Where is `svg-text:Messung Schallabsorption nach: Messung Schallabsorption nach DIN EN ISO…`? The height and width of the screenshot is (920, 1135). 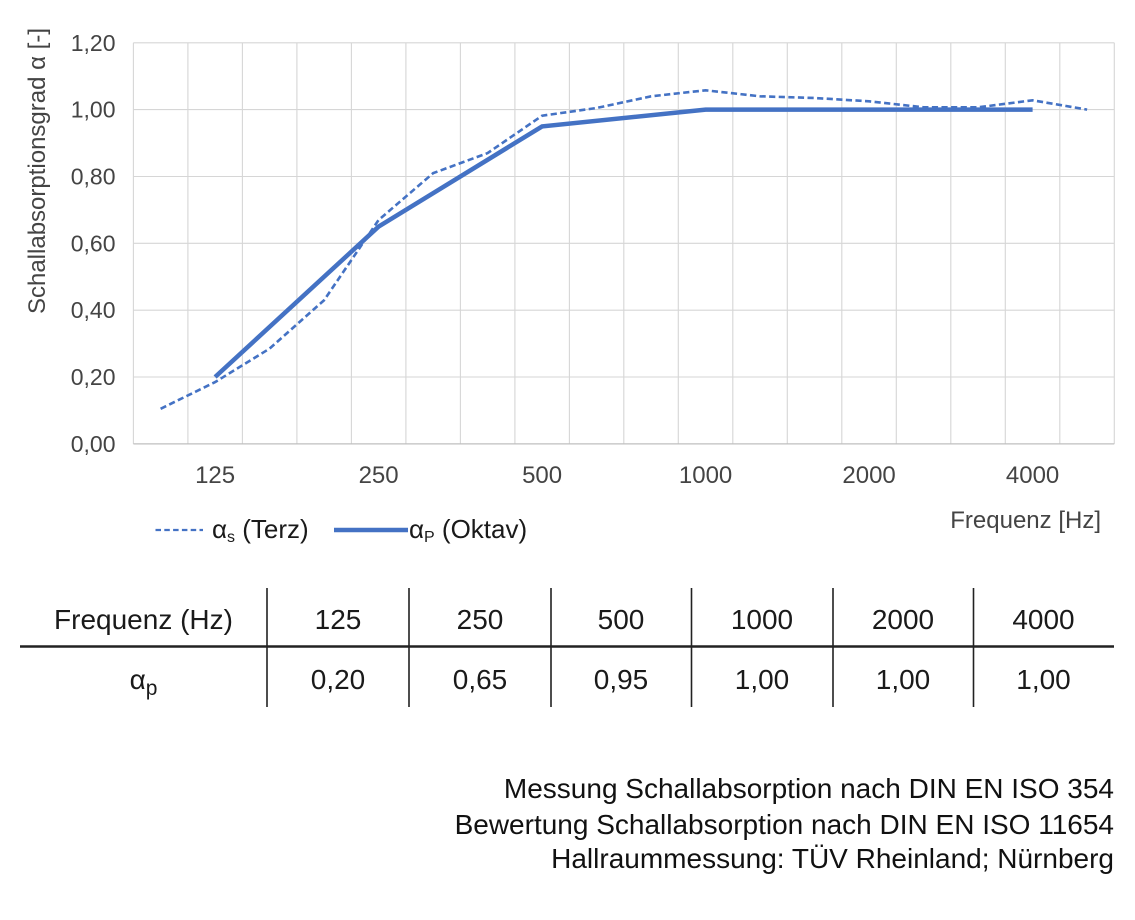 svg-text:Messung Schallabsorption nach: Messung Schallabsorption nach DIN EN ISO… is located at coordinates (809, 788).